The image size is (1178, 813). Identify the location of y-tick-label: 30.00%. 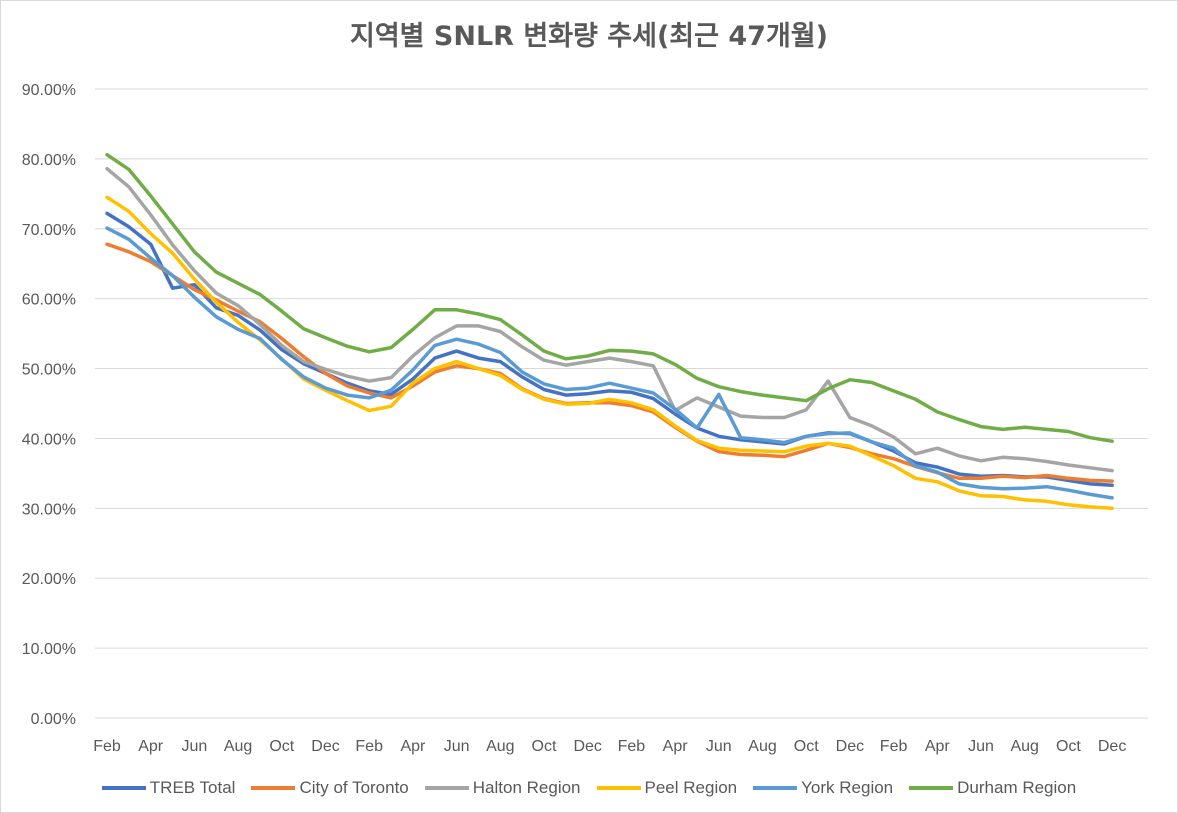
(49, 509).